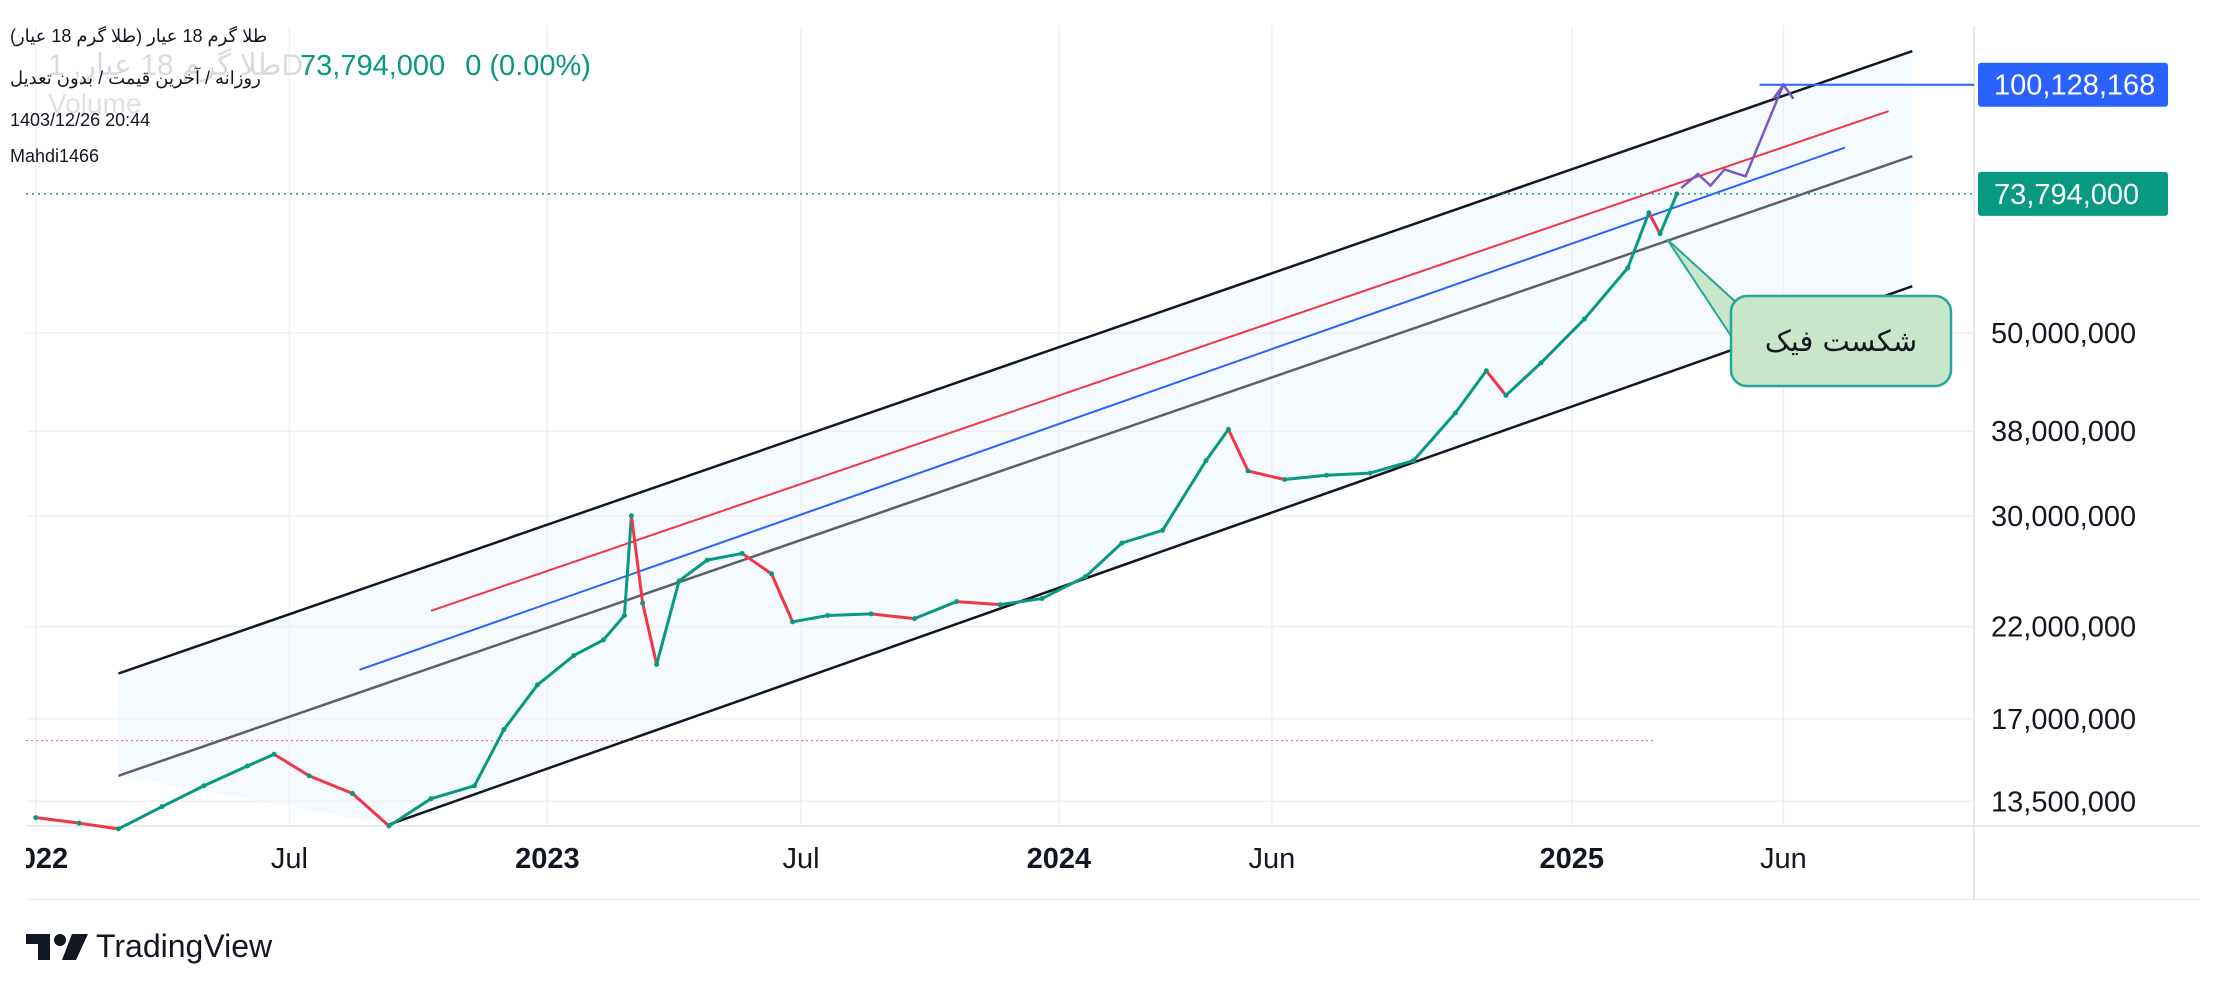 The width and height of the screenshot is (2217, 988). Describe the element at coordinates (2063, 432) in the screenshot. I see `y-tick-label: 38,000,000` at that location.